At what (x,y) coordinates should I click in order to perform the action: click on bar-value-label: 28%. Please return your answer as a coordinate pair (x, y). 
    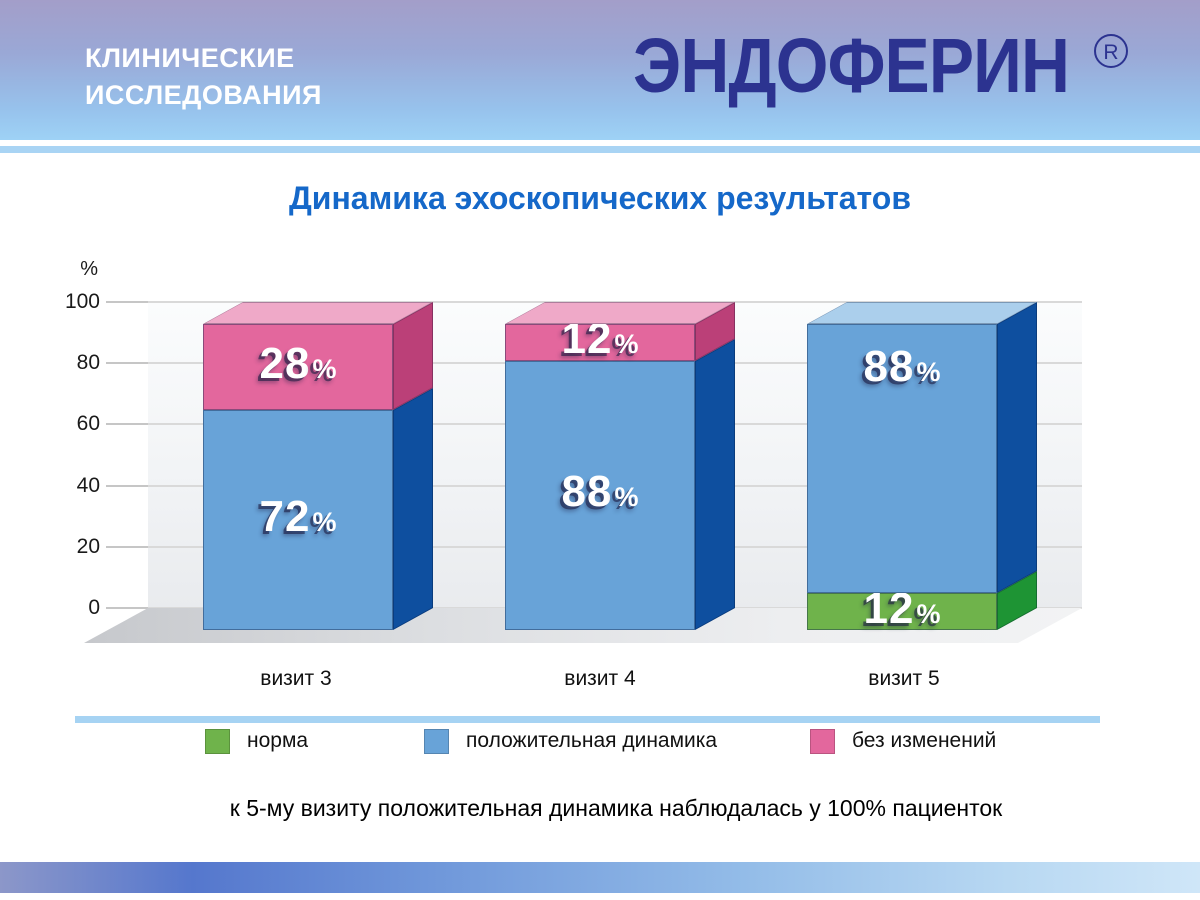
    Looking at the image, I should click on (298, 367).